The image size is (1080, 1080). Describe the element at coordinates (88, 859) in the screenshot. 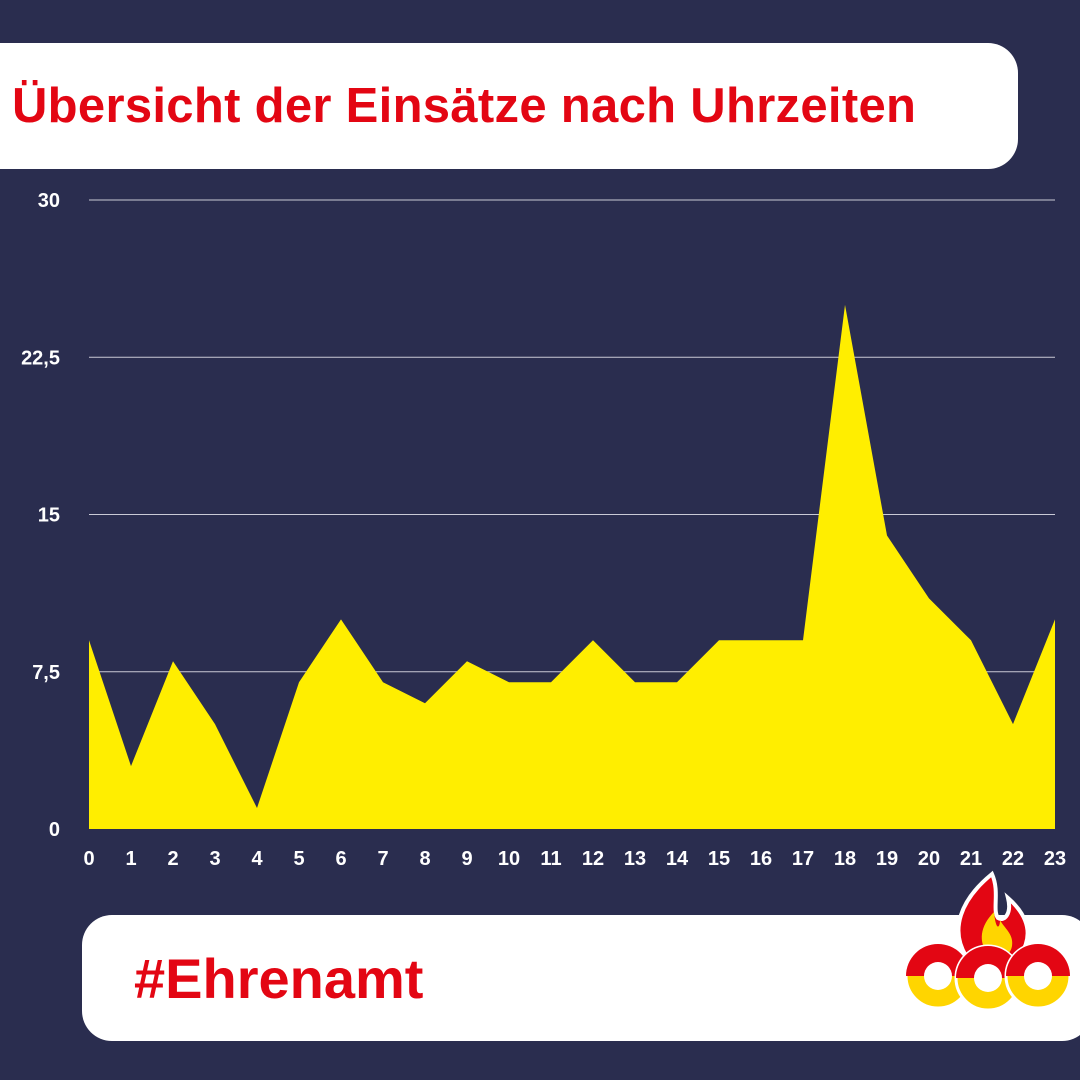

I see `x-tick-label: 0` at that location.